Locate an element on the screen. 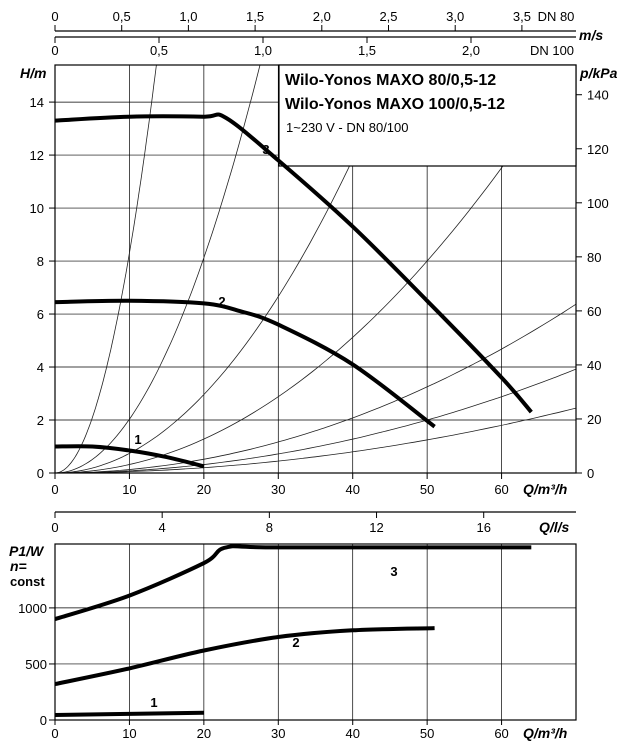 Image resolution: width=628 pixels, height=745 pixels. pressure-y-tick-label: 80 is located at coordinates (594, 257).